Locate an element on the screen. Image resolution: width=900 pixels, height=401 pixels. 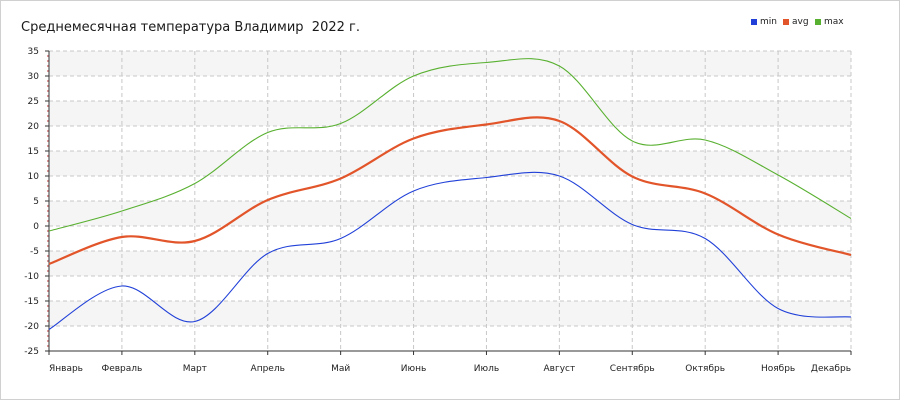
legend-item-min: min is located at coordinates (764, 22).